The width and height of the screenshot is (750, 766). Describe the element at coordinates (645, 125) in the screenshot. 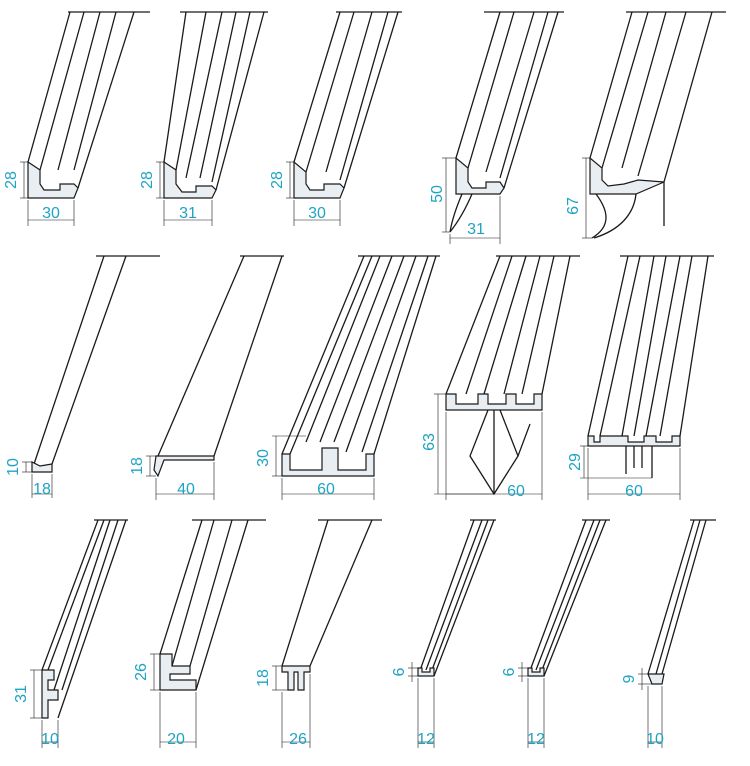

I see `profile-5: 67` at that location.